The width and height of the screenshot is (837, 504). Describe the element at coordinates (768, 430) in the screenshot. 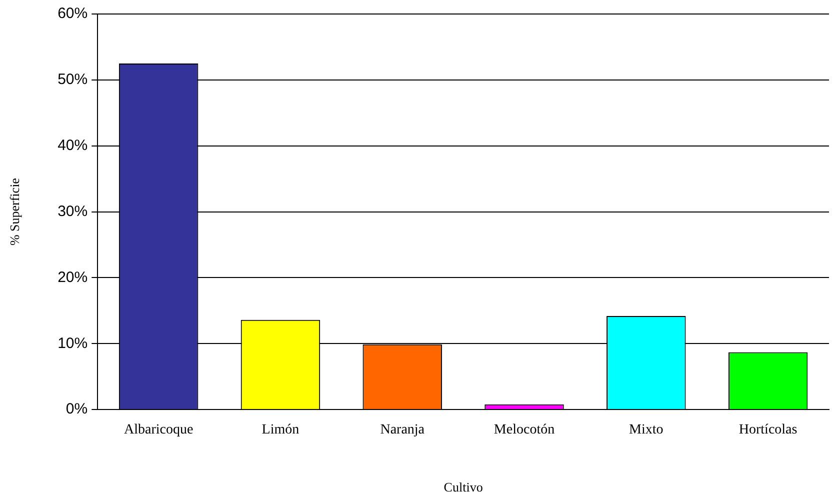

I see `x-tick-label: Hortícolas` at that location.